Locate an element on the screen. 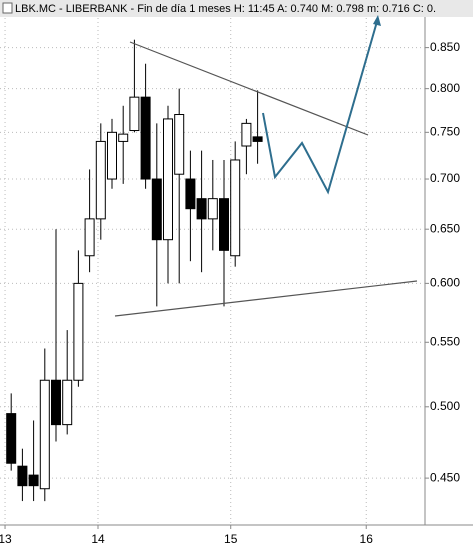 Image resolution: width=473 pixels, height=550 pixels. y-tick-label: 0.650 is located at coordinates (445, 228).